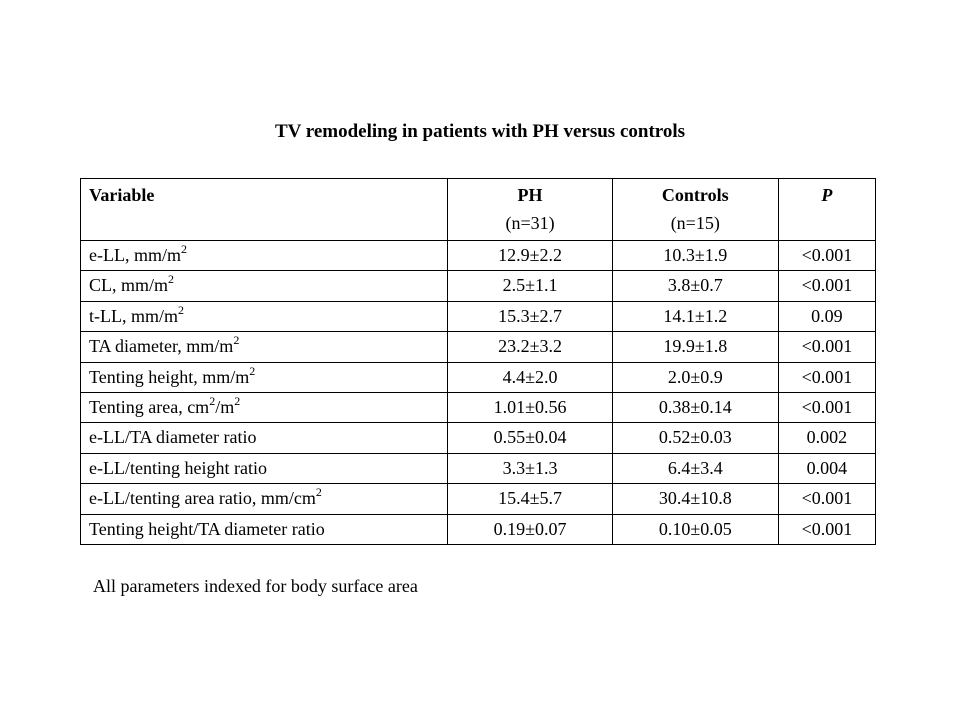  What do you see at coordinates (530, 438) in the screenshot?
I see `ph-value-cell: 0.55±0.04` at bounding box center [530, 438].